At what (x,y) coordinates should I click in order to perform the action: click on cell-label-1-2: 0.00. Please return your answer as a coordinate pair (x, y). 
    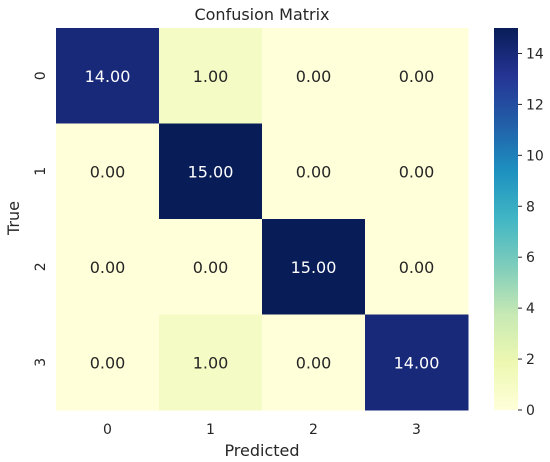
    Looking at the image, I should click on (314, 171).